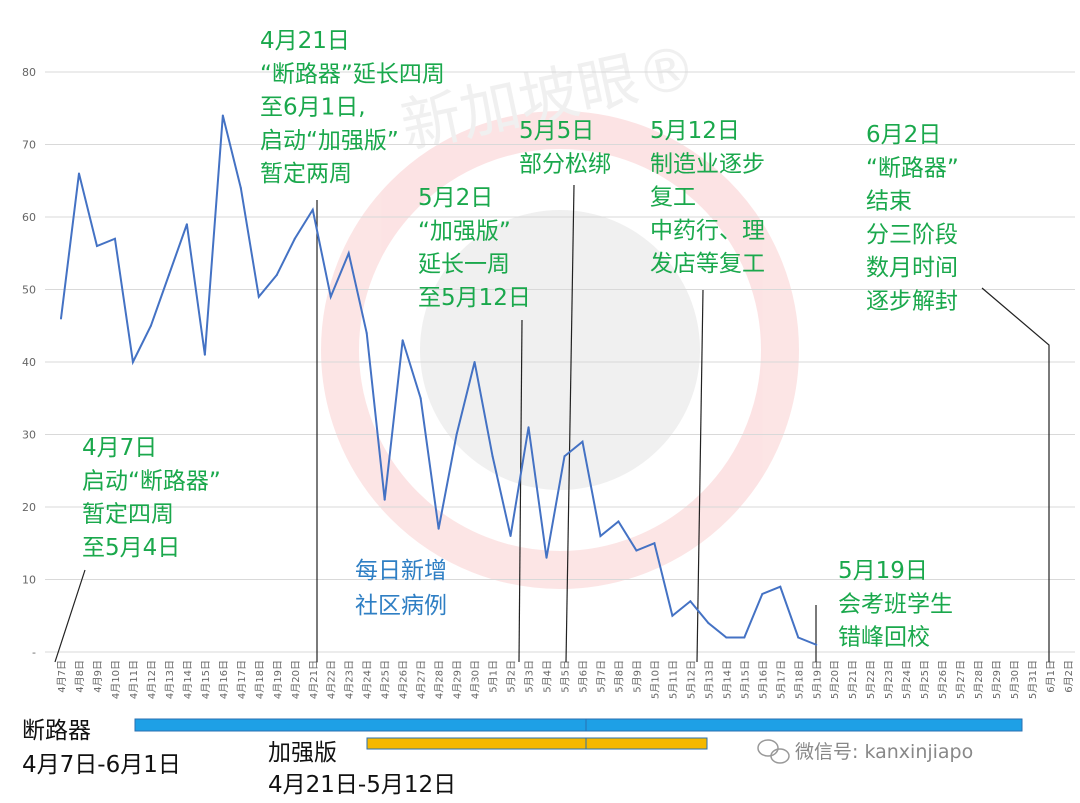  What do you see at coordinates (727, 679) in the screenshot?
I see `x-tick-label: 5月14日` at bounding box center [727, 679].